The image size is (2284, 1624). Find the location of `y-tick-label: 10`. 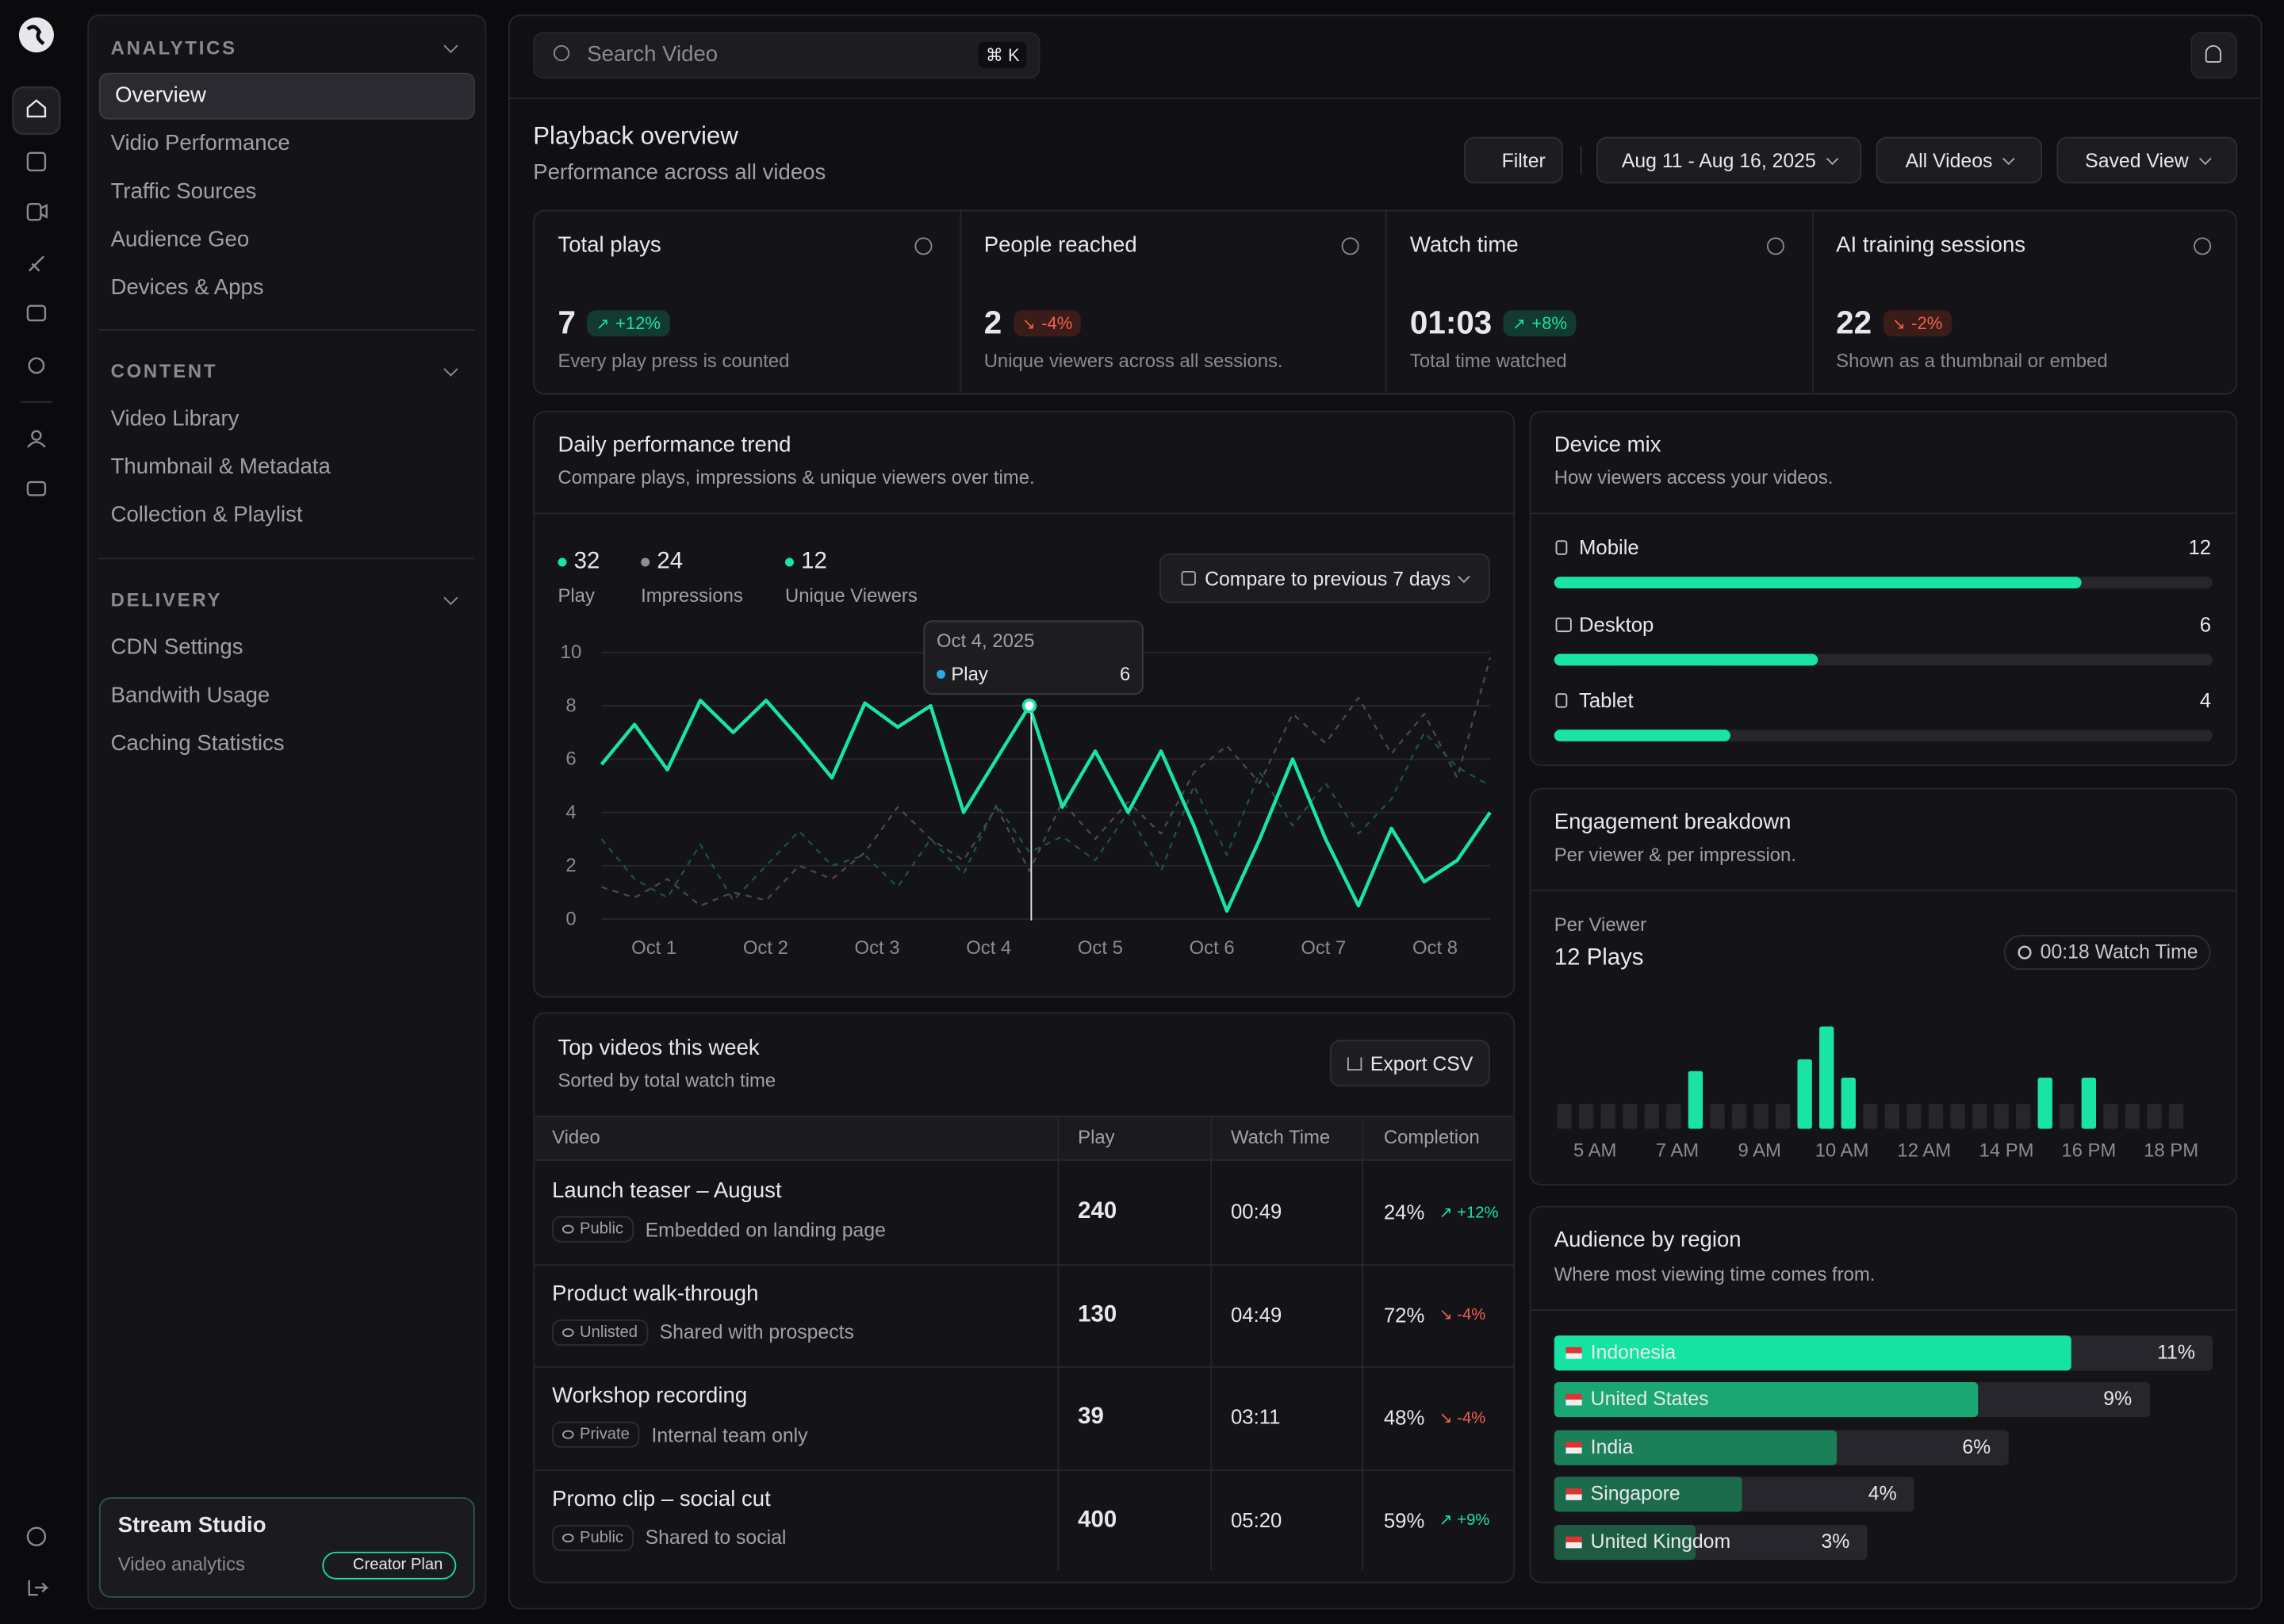

y-tick-label: 10 is located at coordinates (571, 652).